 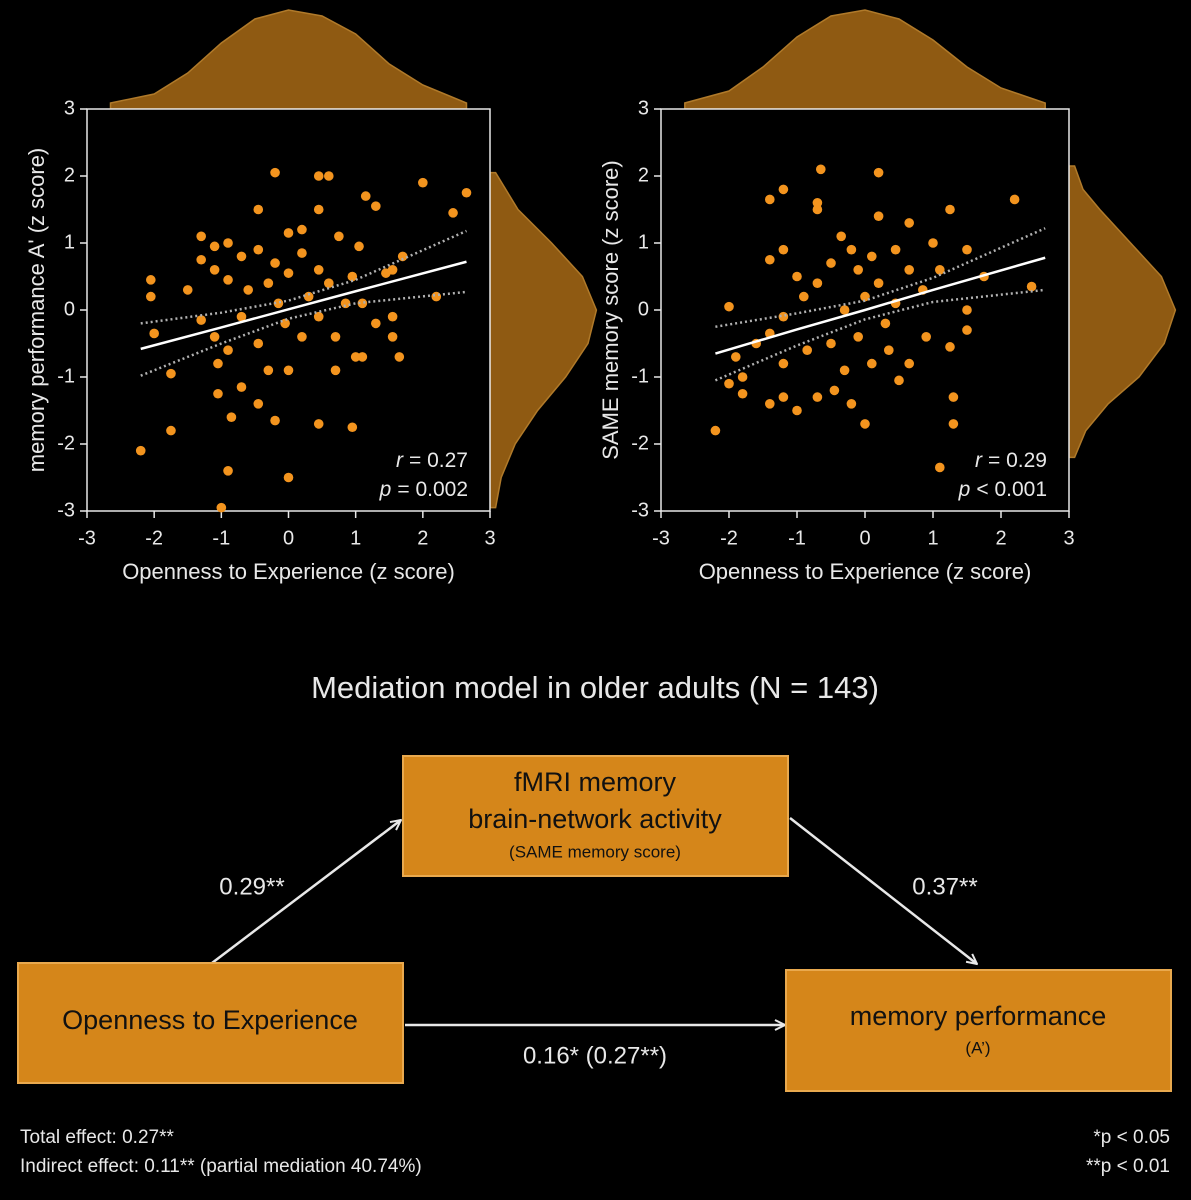 I want to click on predictor-box, so click(x=210, y=1023).